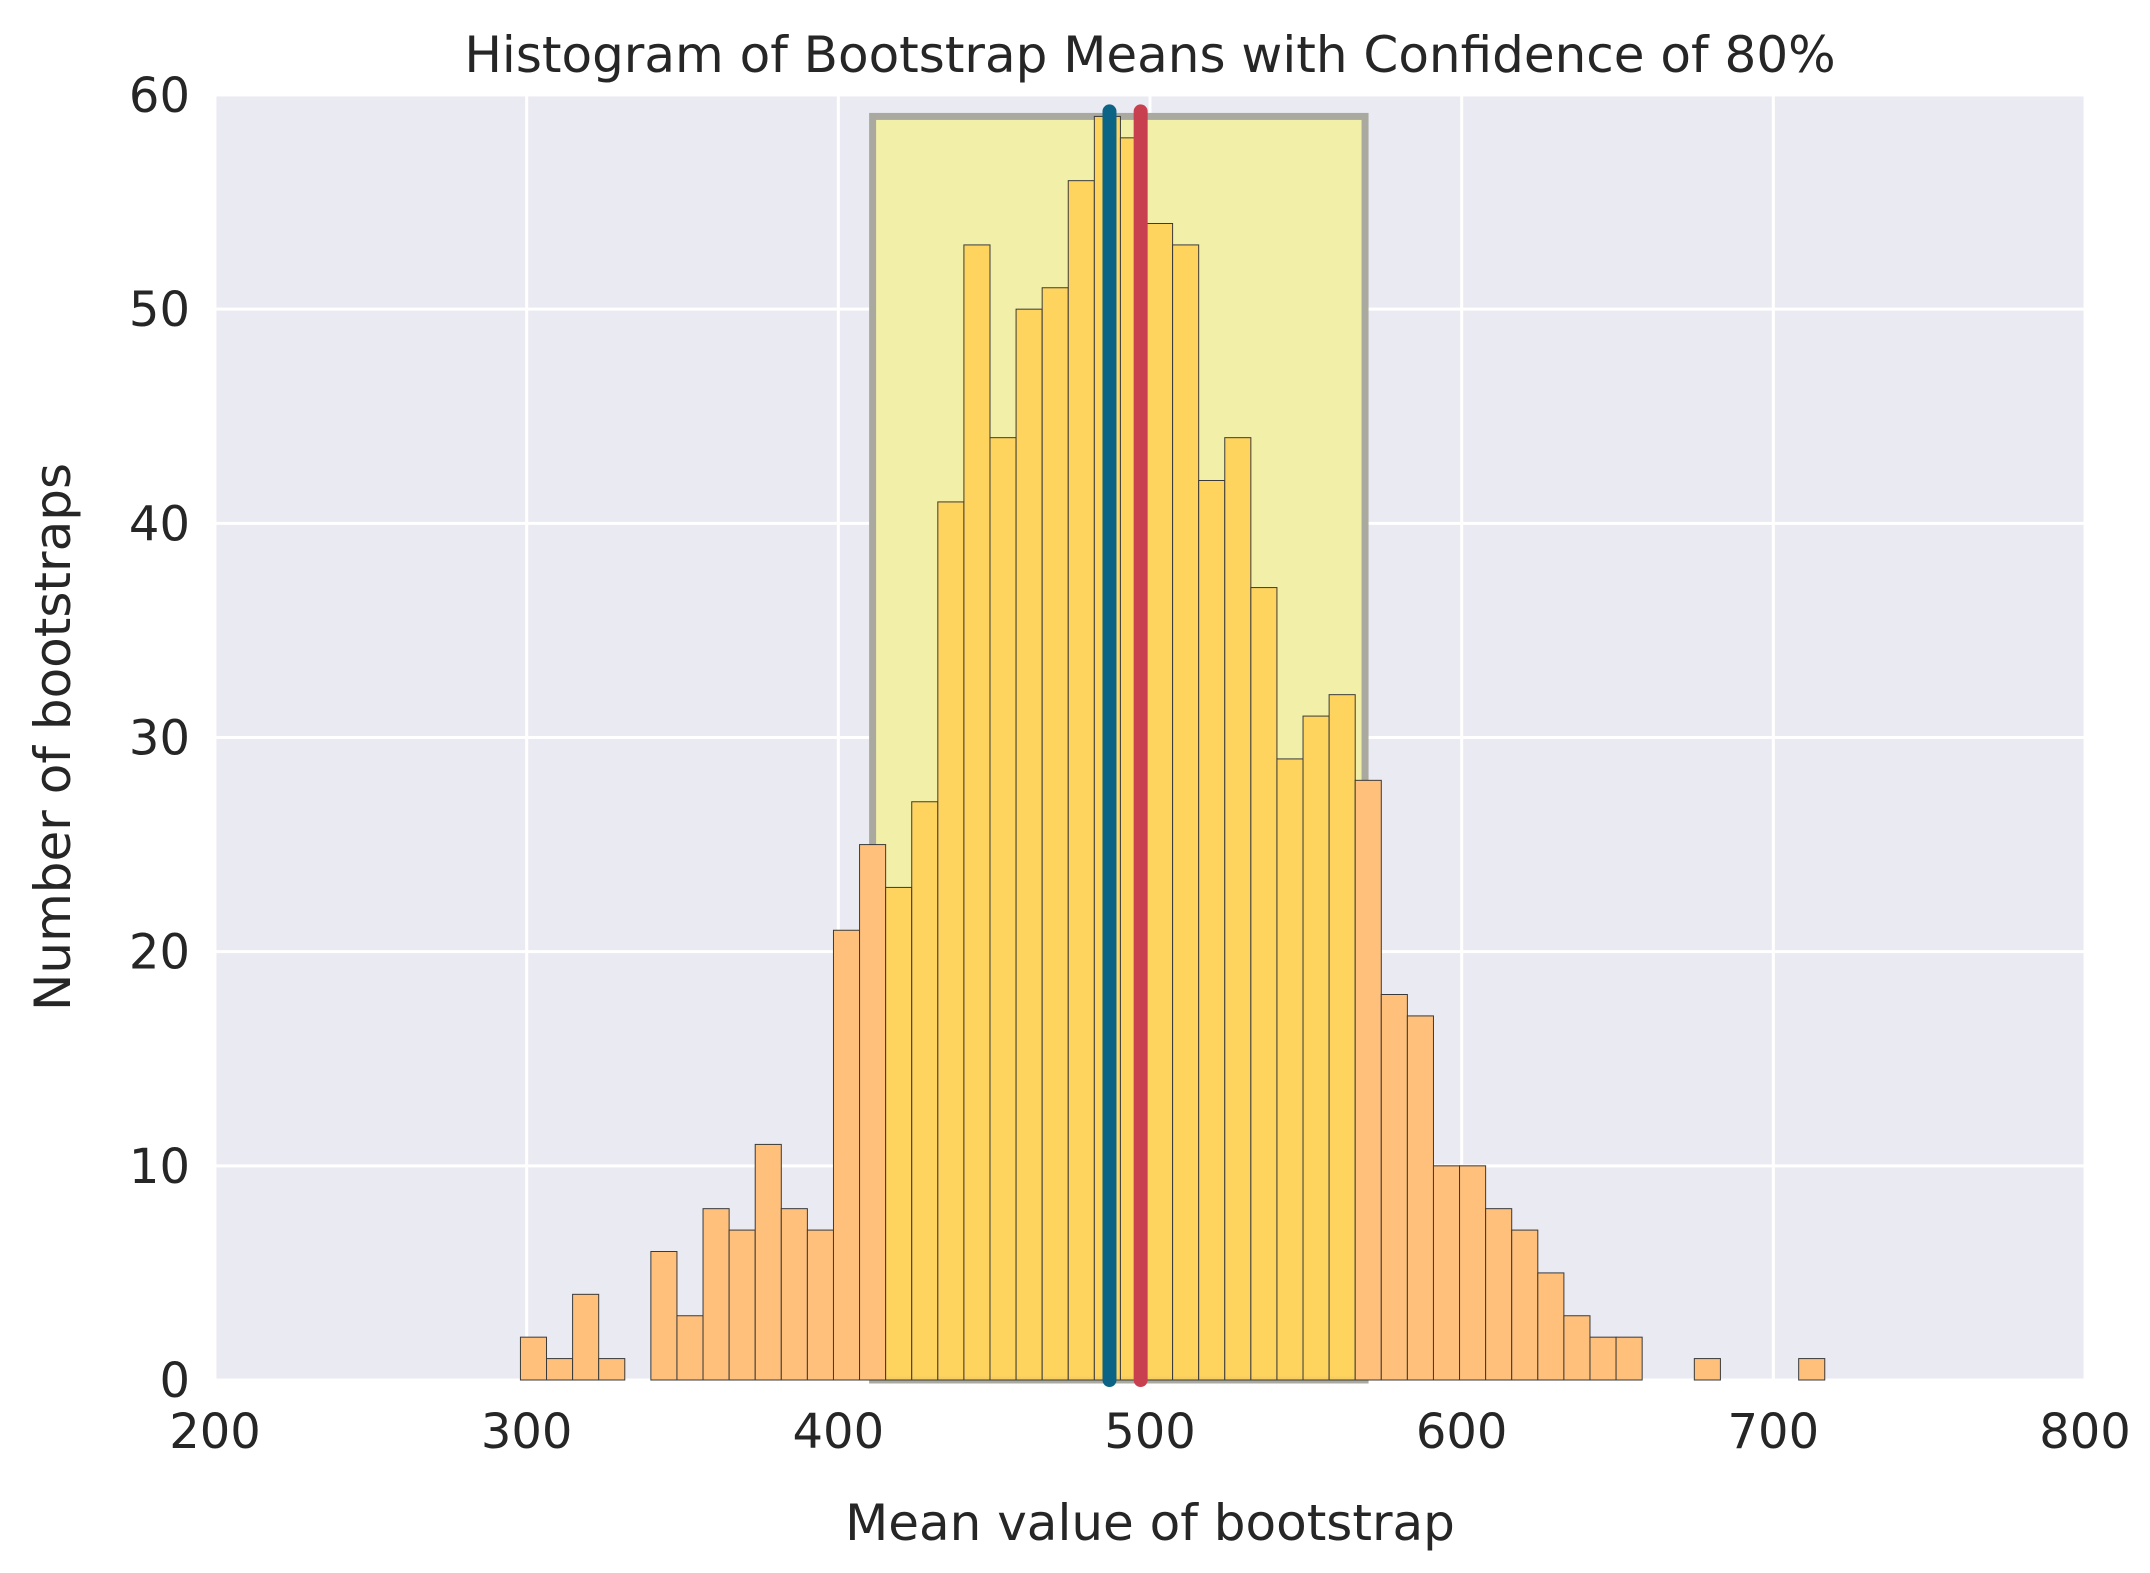 This screenshot has width=2150, height=1573. Describe the element at coordinates (174, 1381) in the screenshot. I see `y-tick-label: 0` at that location.